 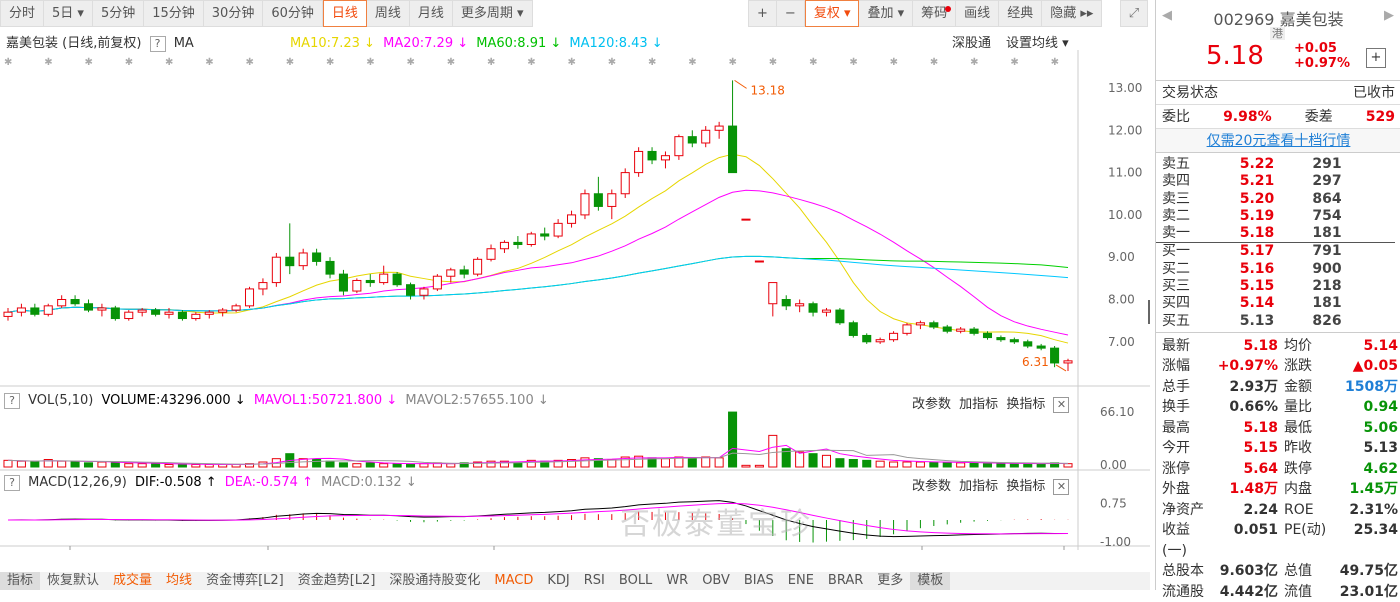 I want to click on period-tab: 30分钟, so click(x=233, y=13).